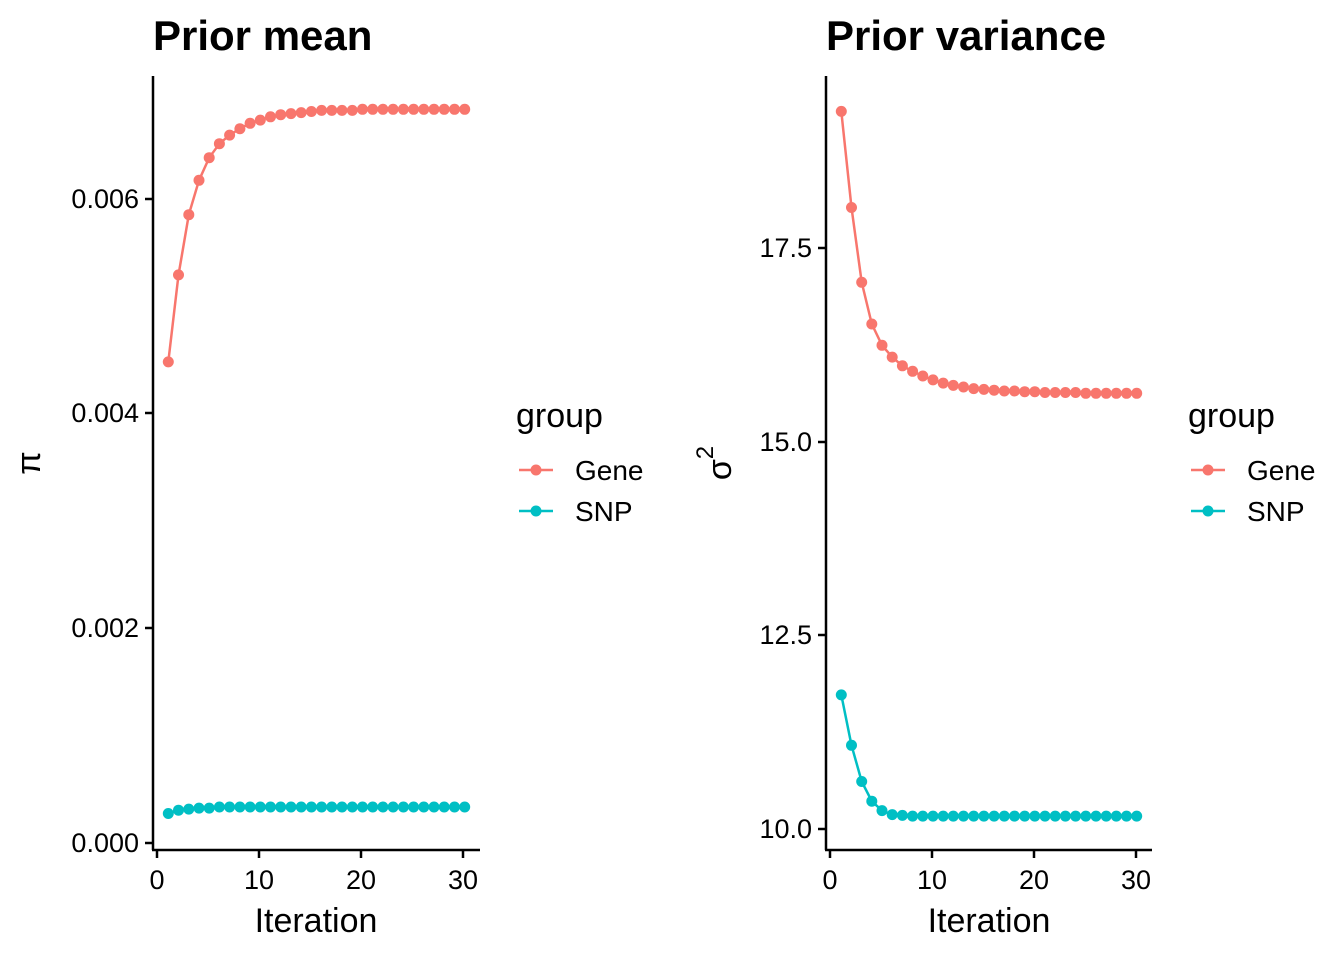 The width and height of the screenshot is (1344, 965). I want to click on legend-title: group, so click(559, 416).